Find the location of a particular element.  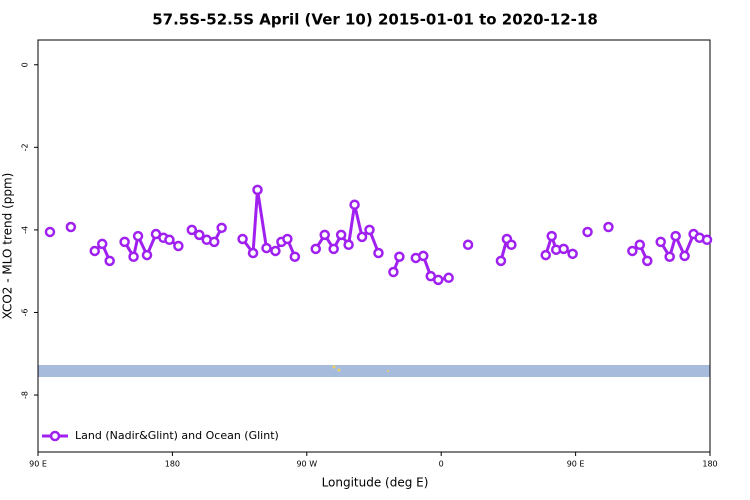

y-tick-label: -6 is located at coordinates (25, 312).